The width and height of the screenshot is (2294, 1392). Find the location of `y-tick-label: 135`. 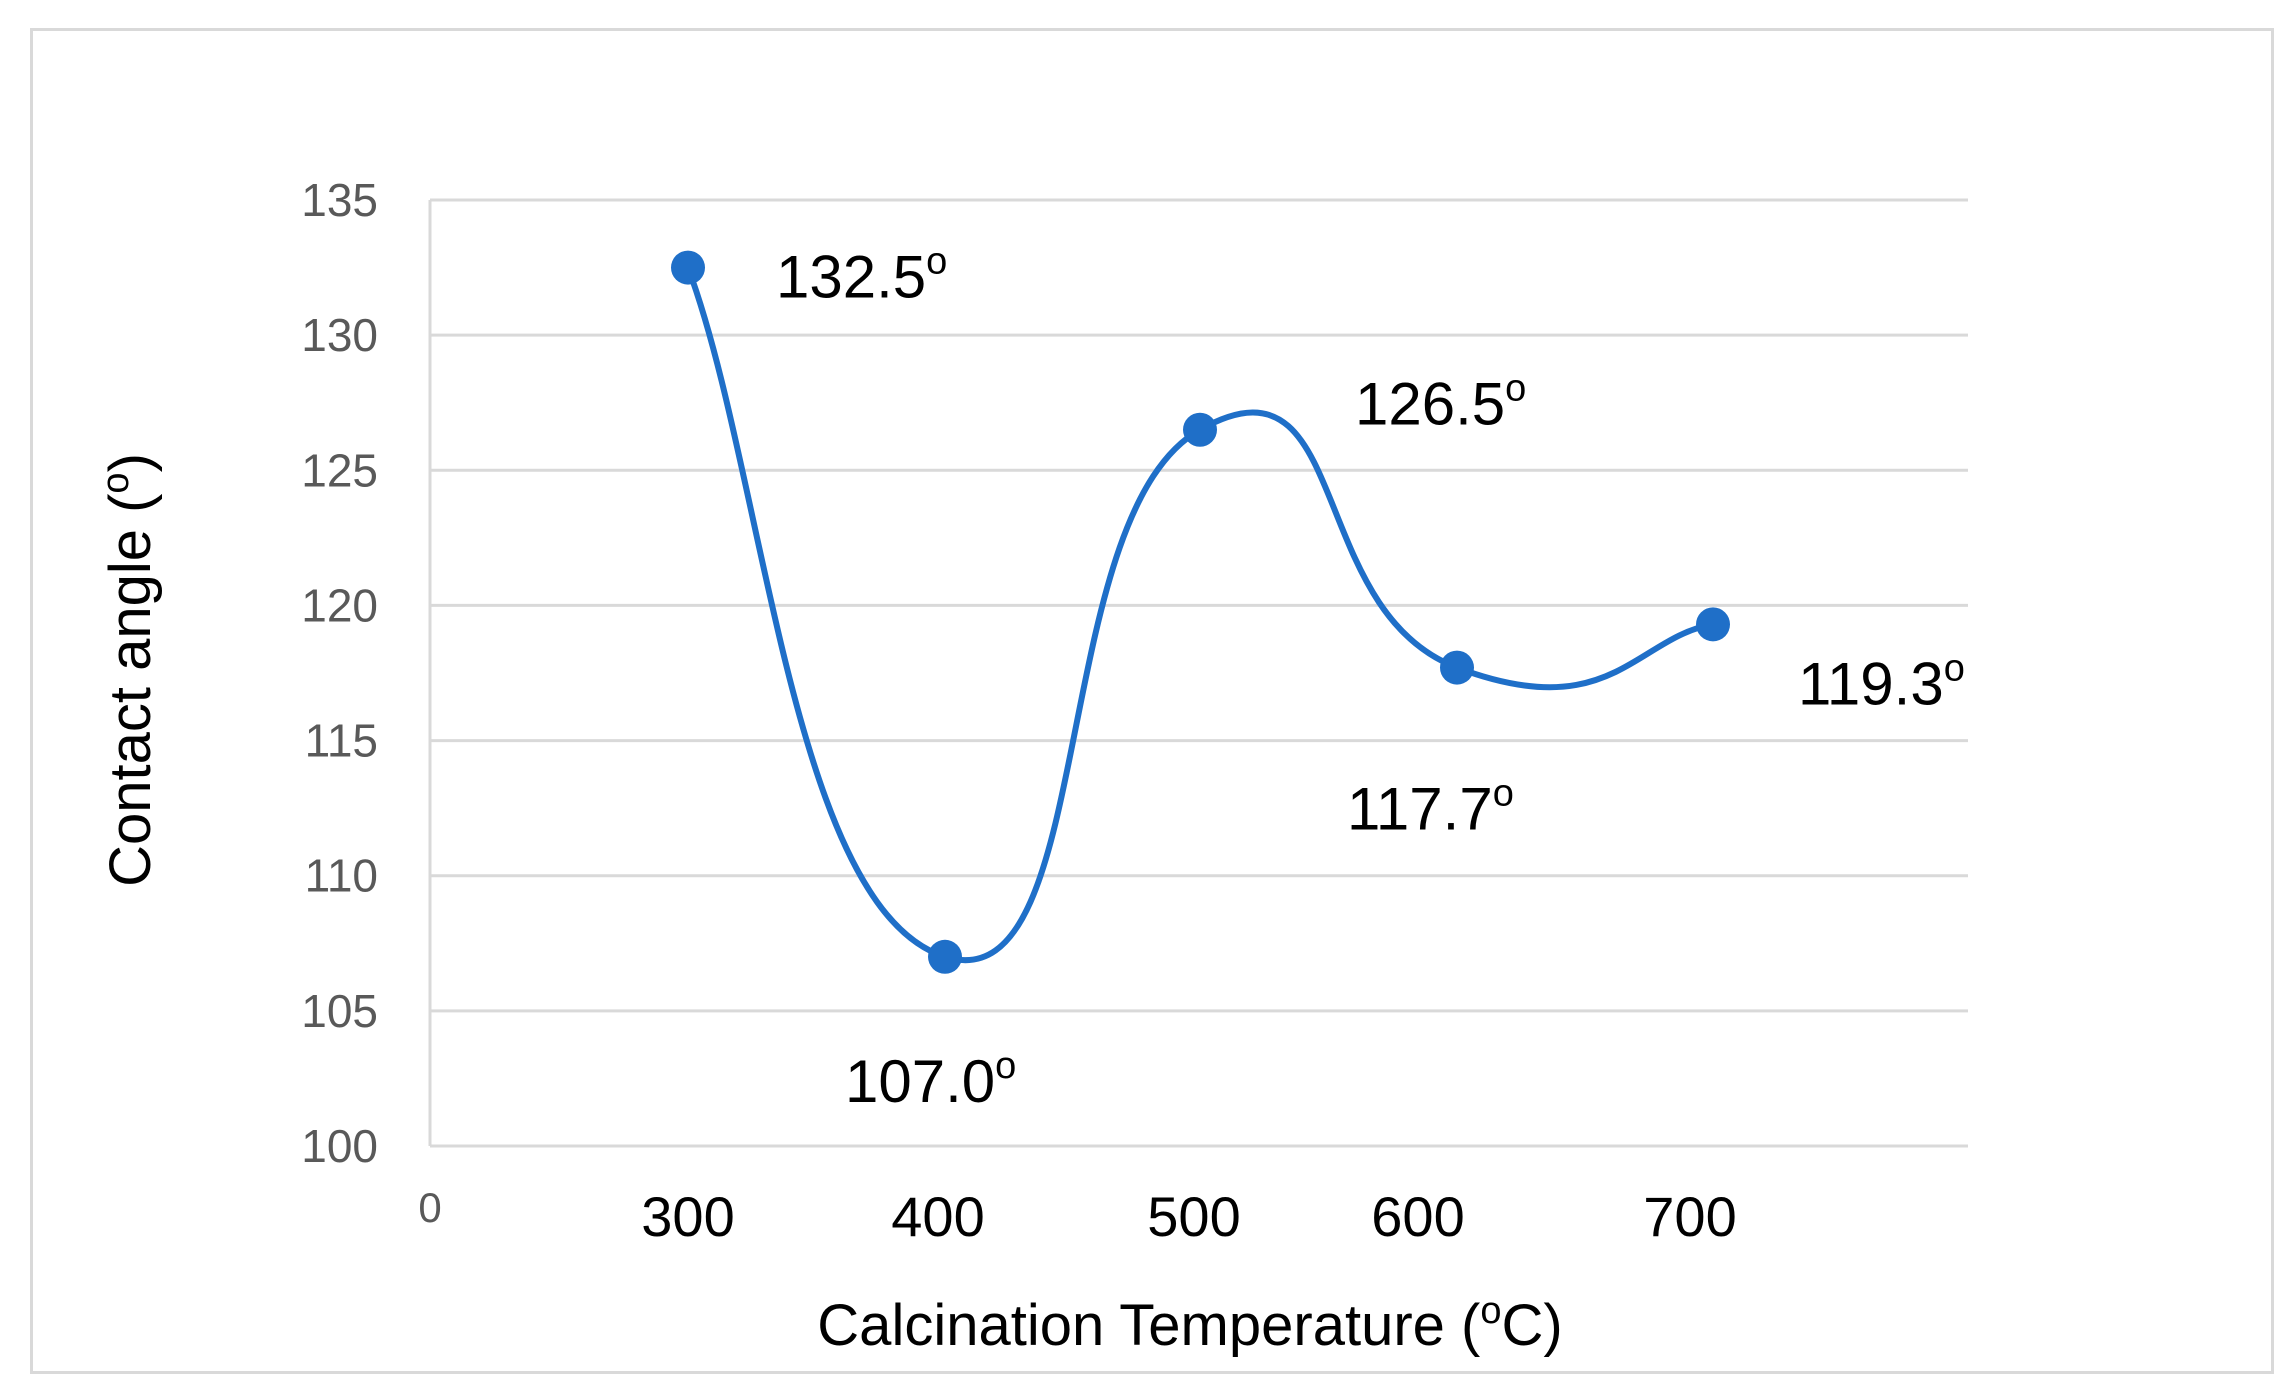

y-tick-label: 135 is located at coordinates (339, 200).